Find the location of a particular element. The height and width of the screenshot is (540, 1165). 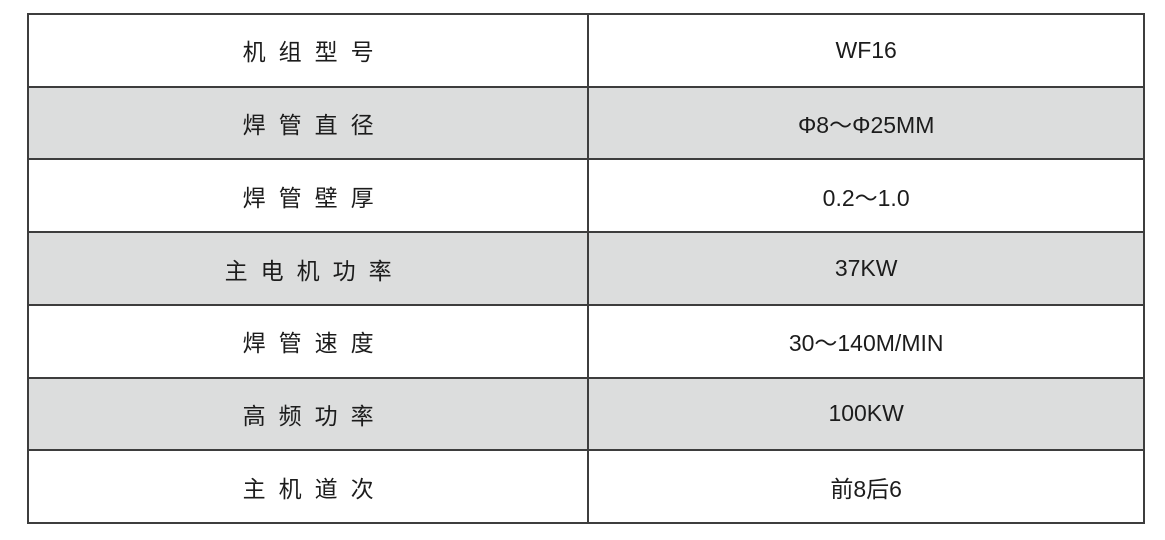

spec-value-cell: Φ8～Φ25MM is located at coordinates (866, 123).